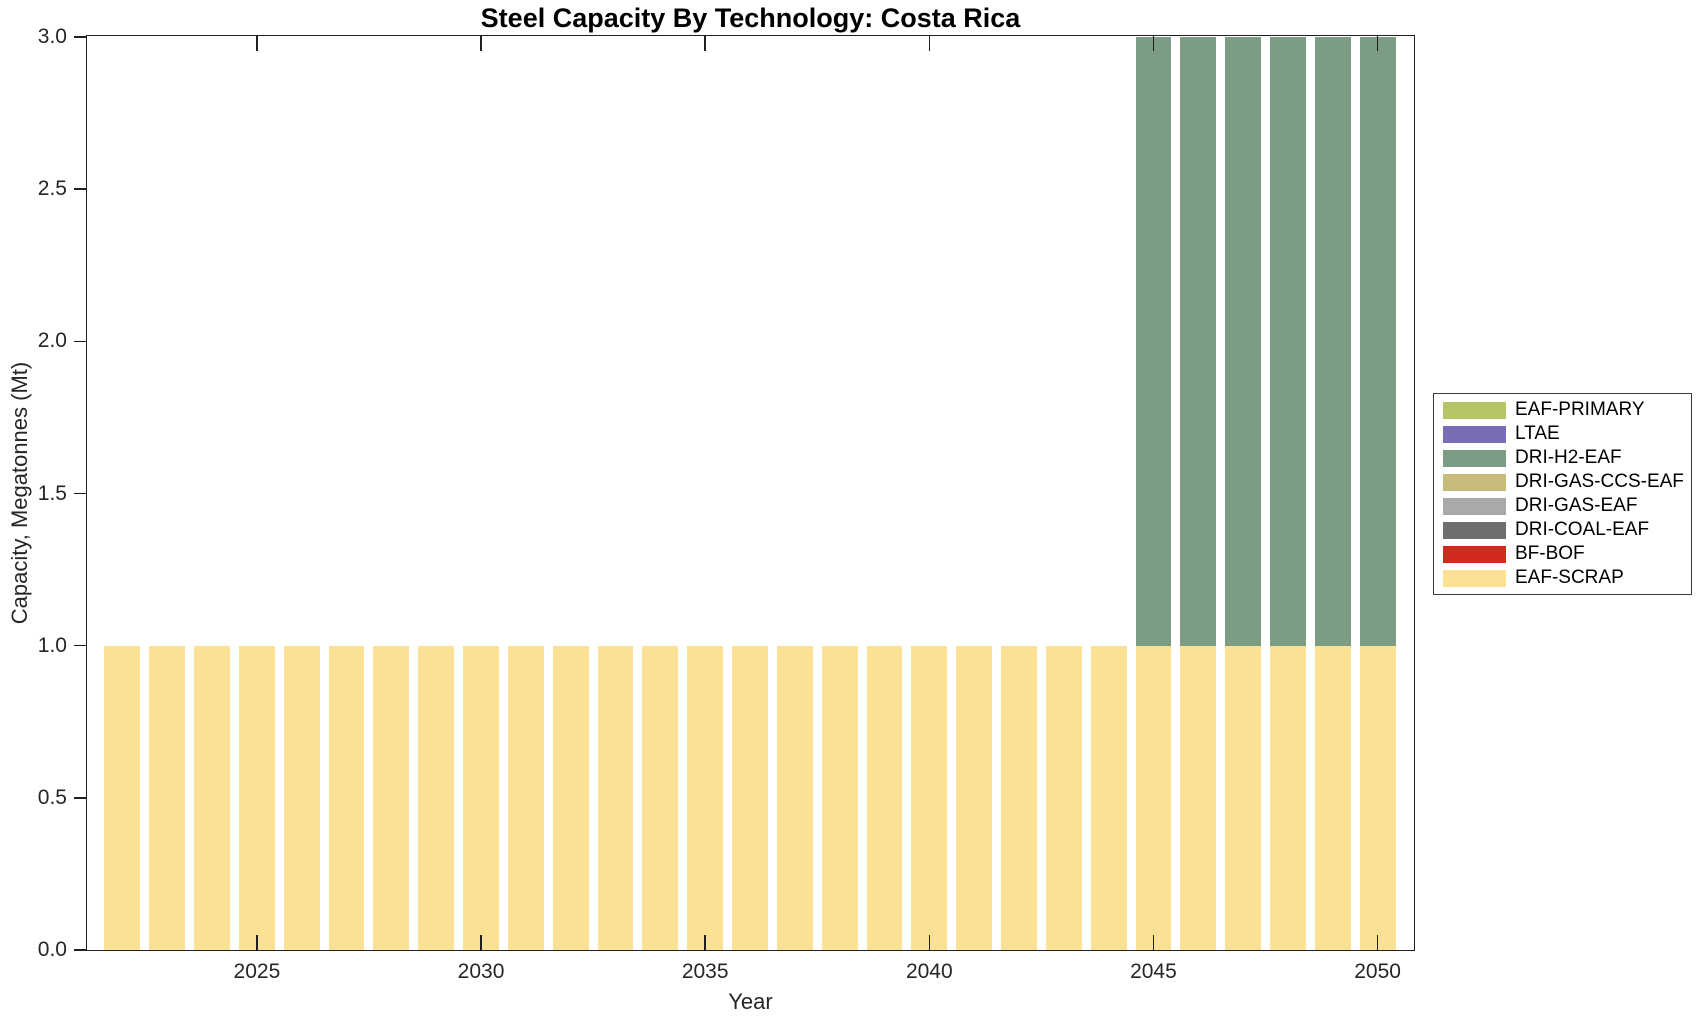  I want to click on legend-label: LTAE, so click(1537, 433).